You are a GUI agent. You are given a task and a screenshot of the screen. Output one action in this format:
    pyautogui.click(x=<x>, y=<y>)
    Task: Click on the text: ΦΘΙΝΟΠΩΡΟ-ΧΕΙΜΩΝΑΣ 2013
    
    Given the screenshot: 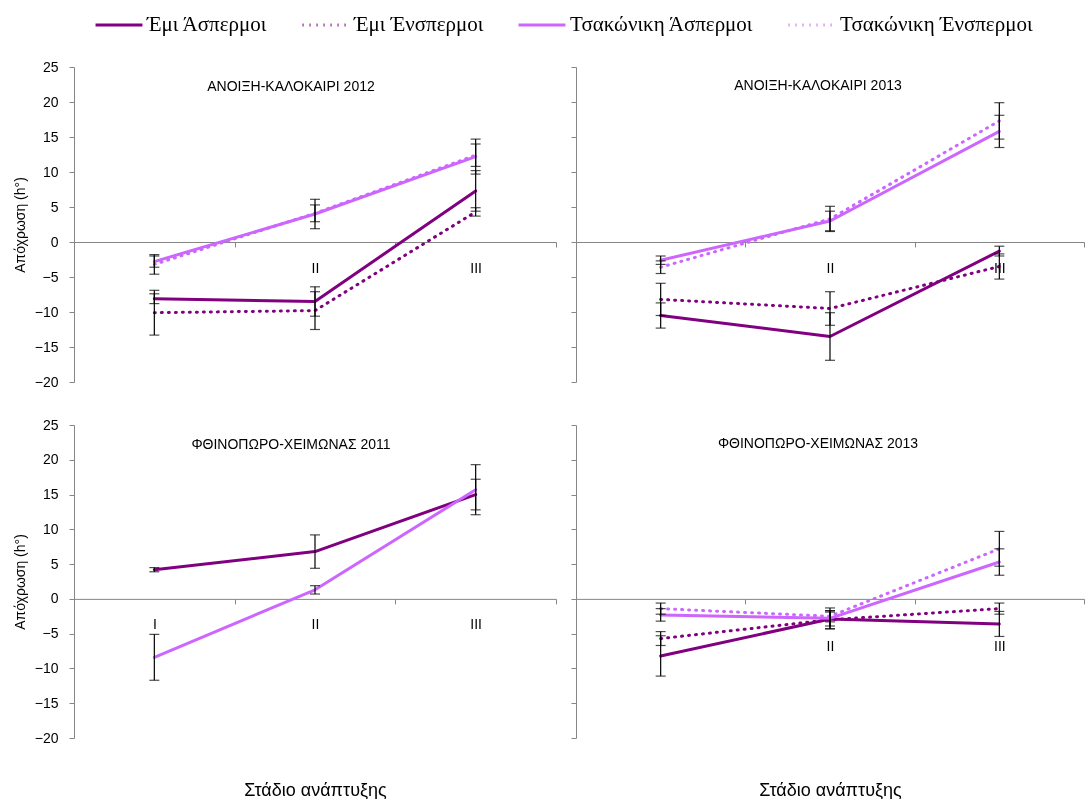 What is the action you would take?
    pyautogui.click(x=818, y=442)
    